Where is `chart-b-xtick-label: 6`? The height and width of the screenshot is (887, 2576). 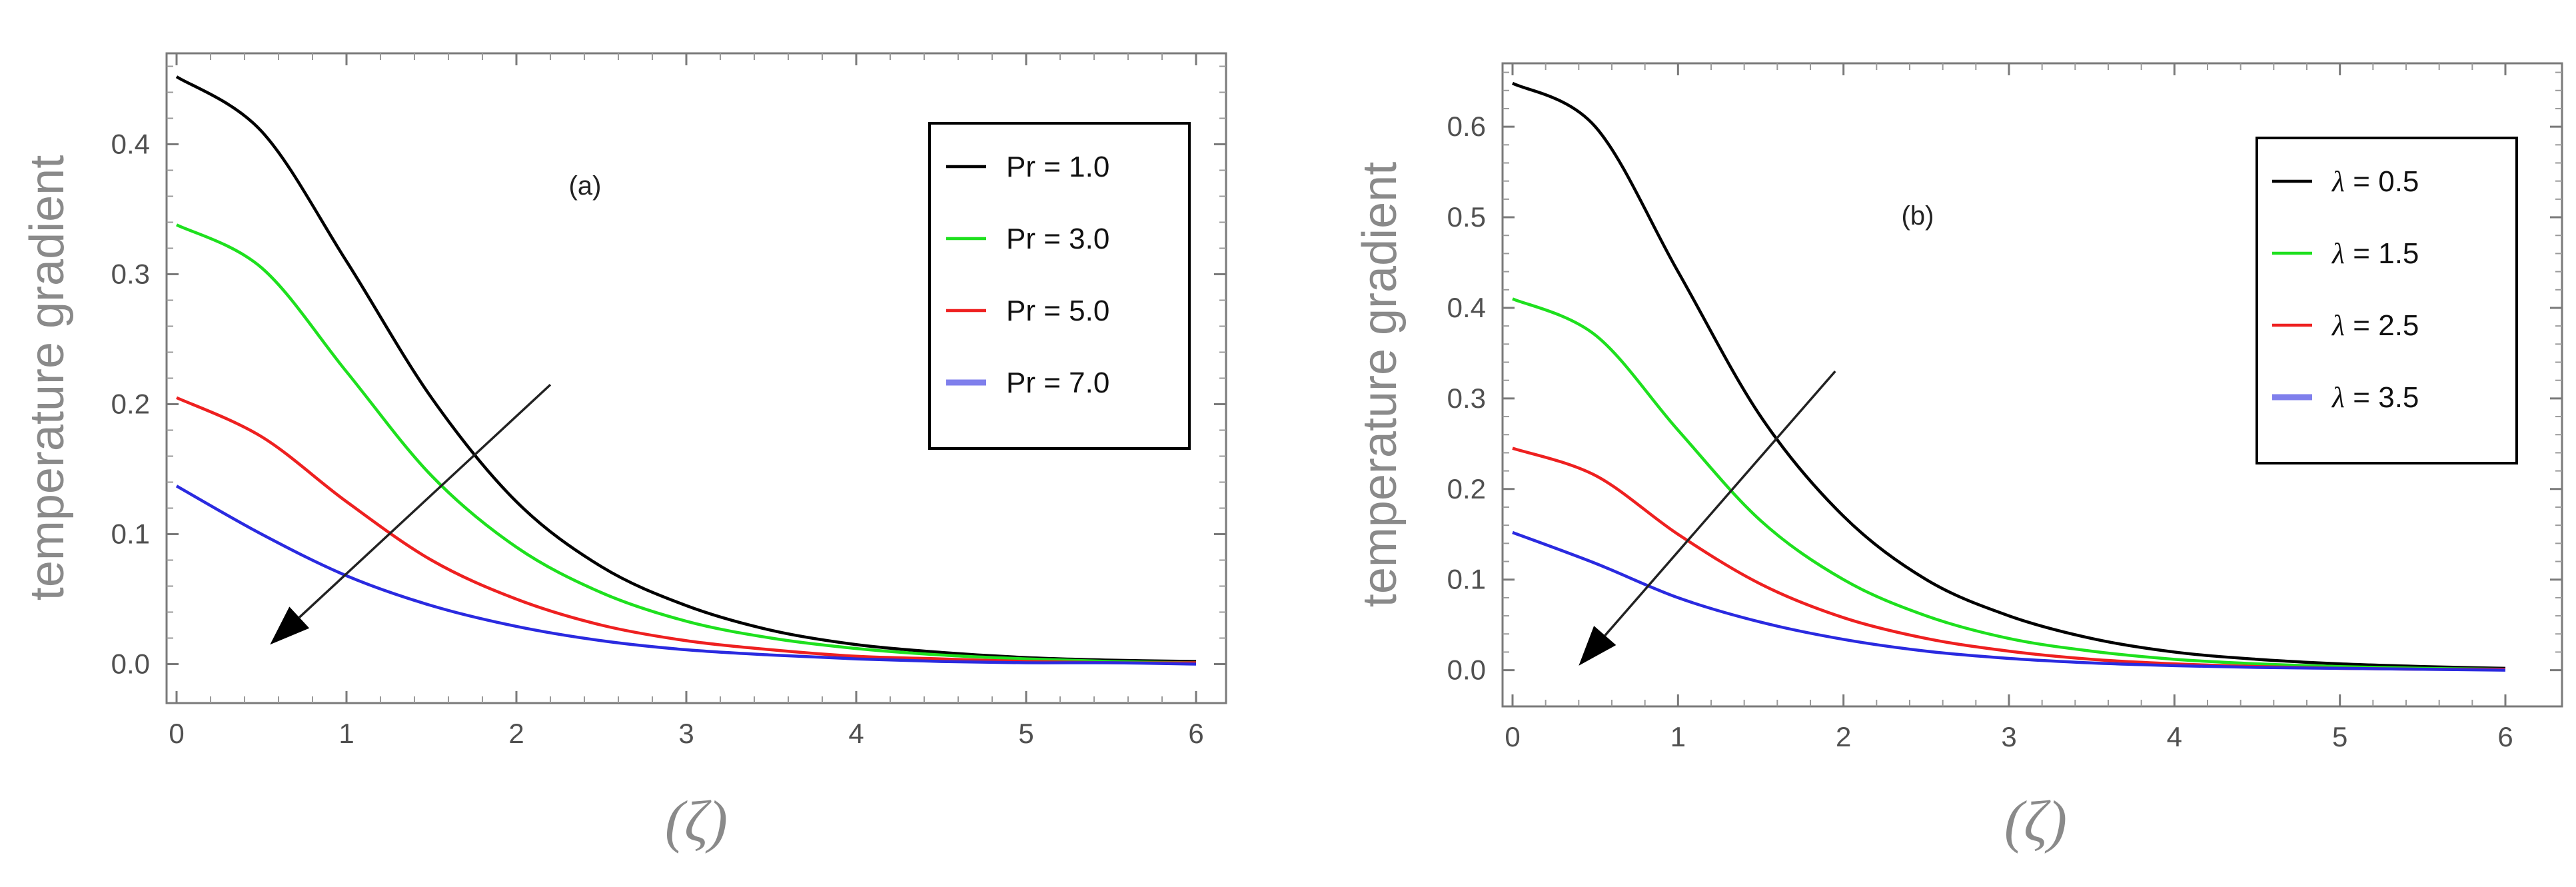
chart-b-xtick-label: 6 is located at coordinates (2505, 737).